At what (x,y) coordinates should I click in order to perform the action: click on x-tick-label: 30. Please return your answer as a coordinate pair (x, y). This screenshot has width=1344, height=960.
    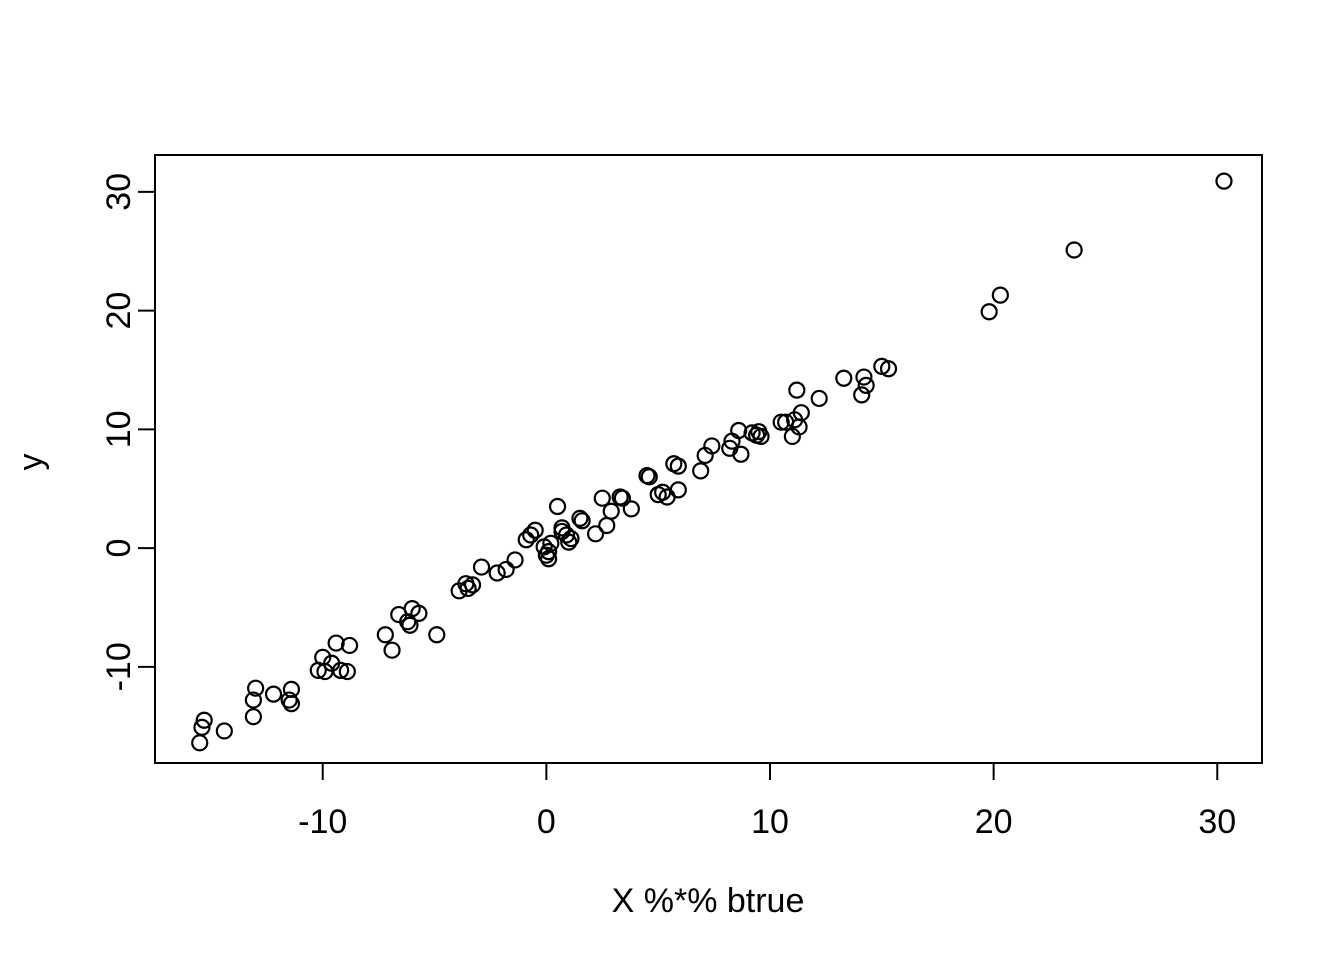
    Looking at the image, I should click on (1217, 822).